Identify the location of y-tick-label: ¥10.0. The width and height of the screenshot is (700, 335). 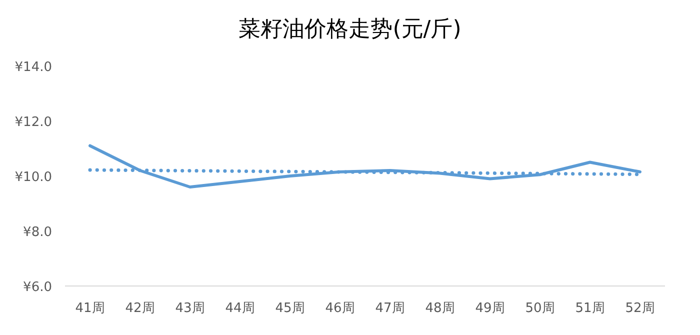
(33, 177).